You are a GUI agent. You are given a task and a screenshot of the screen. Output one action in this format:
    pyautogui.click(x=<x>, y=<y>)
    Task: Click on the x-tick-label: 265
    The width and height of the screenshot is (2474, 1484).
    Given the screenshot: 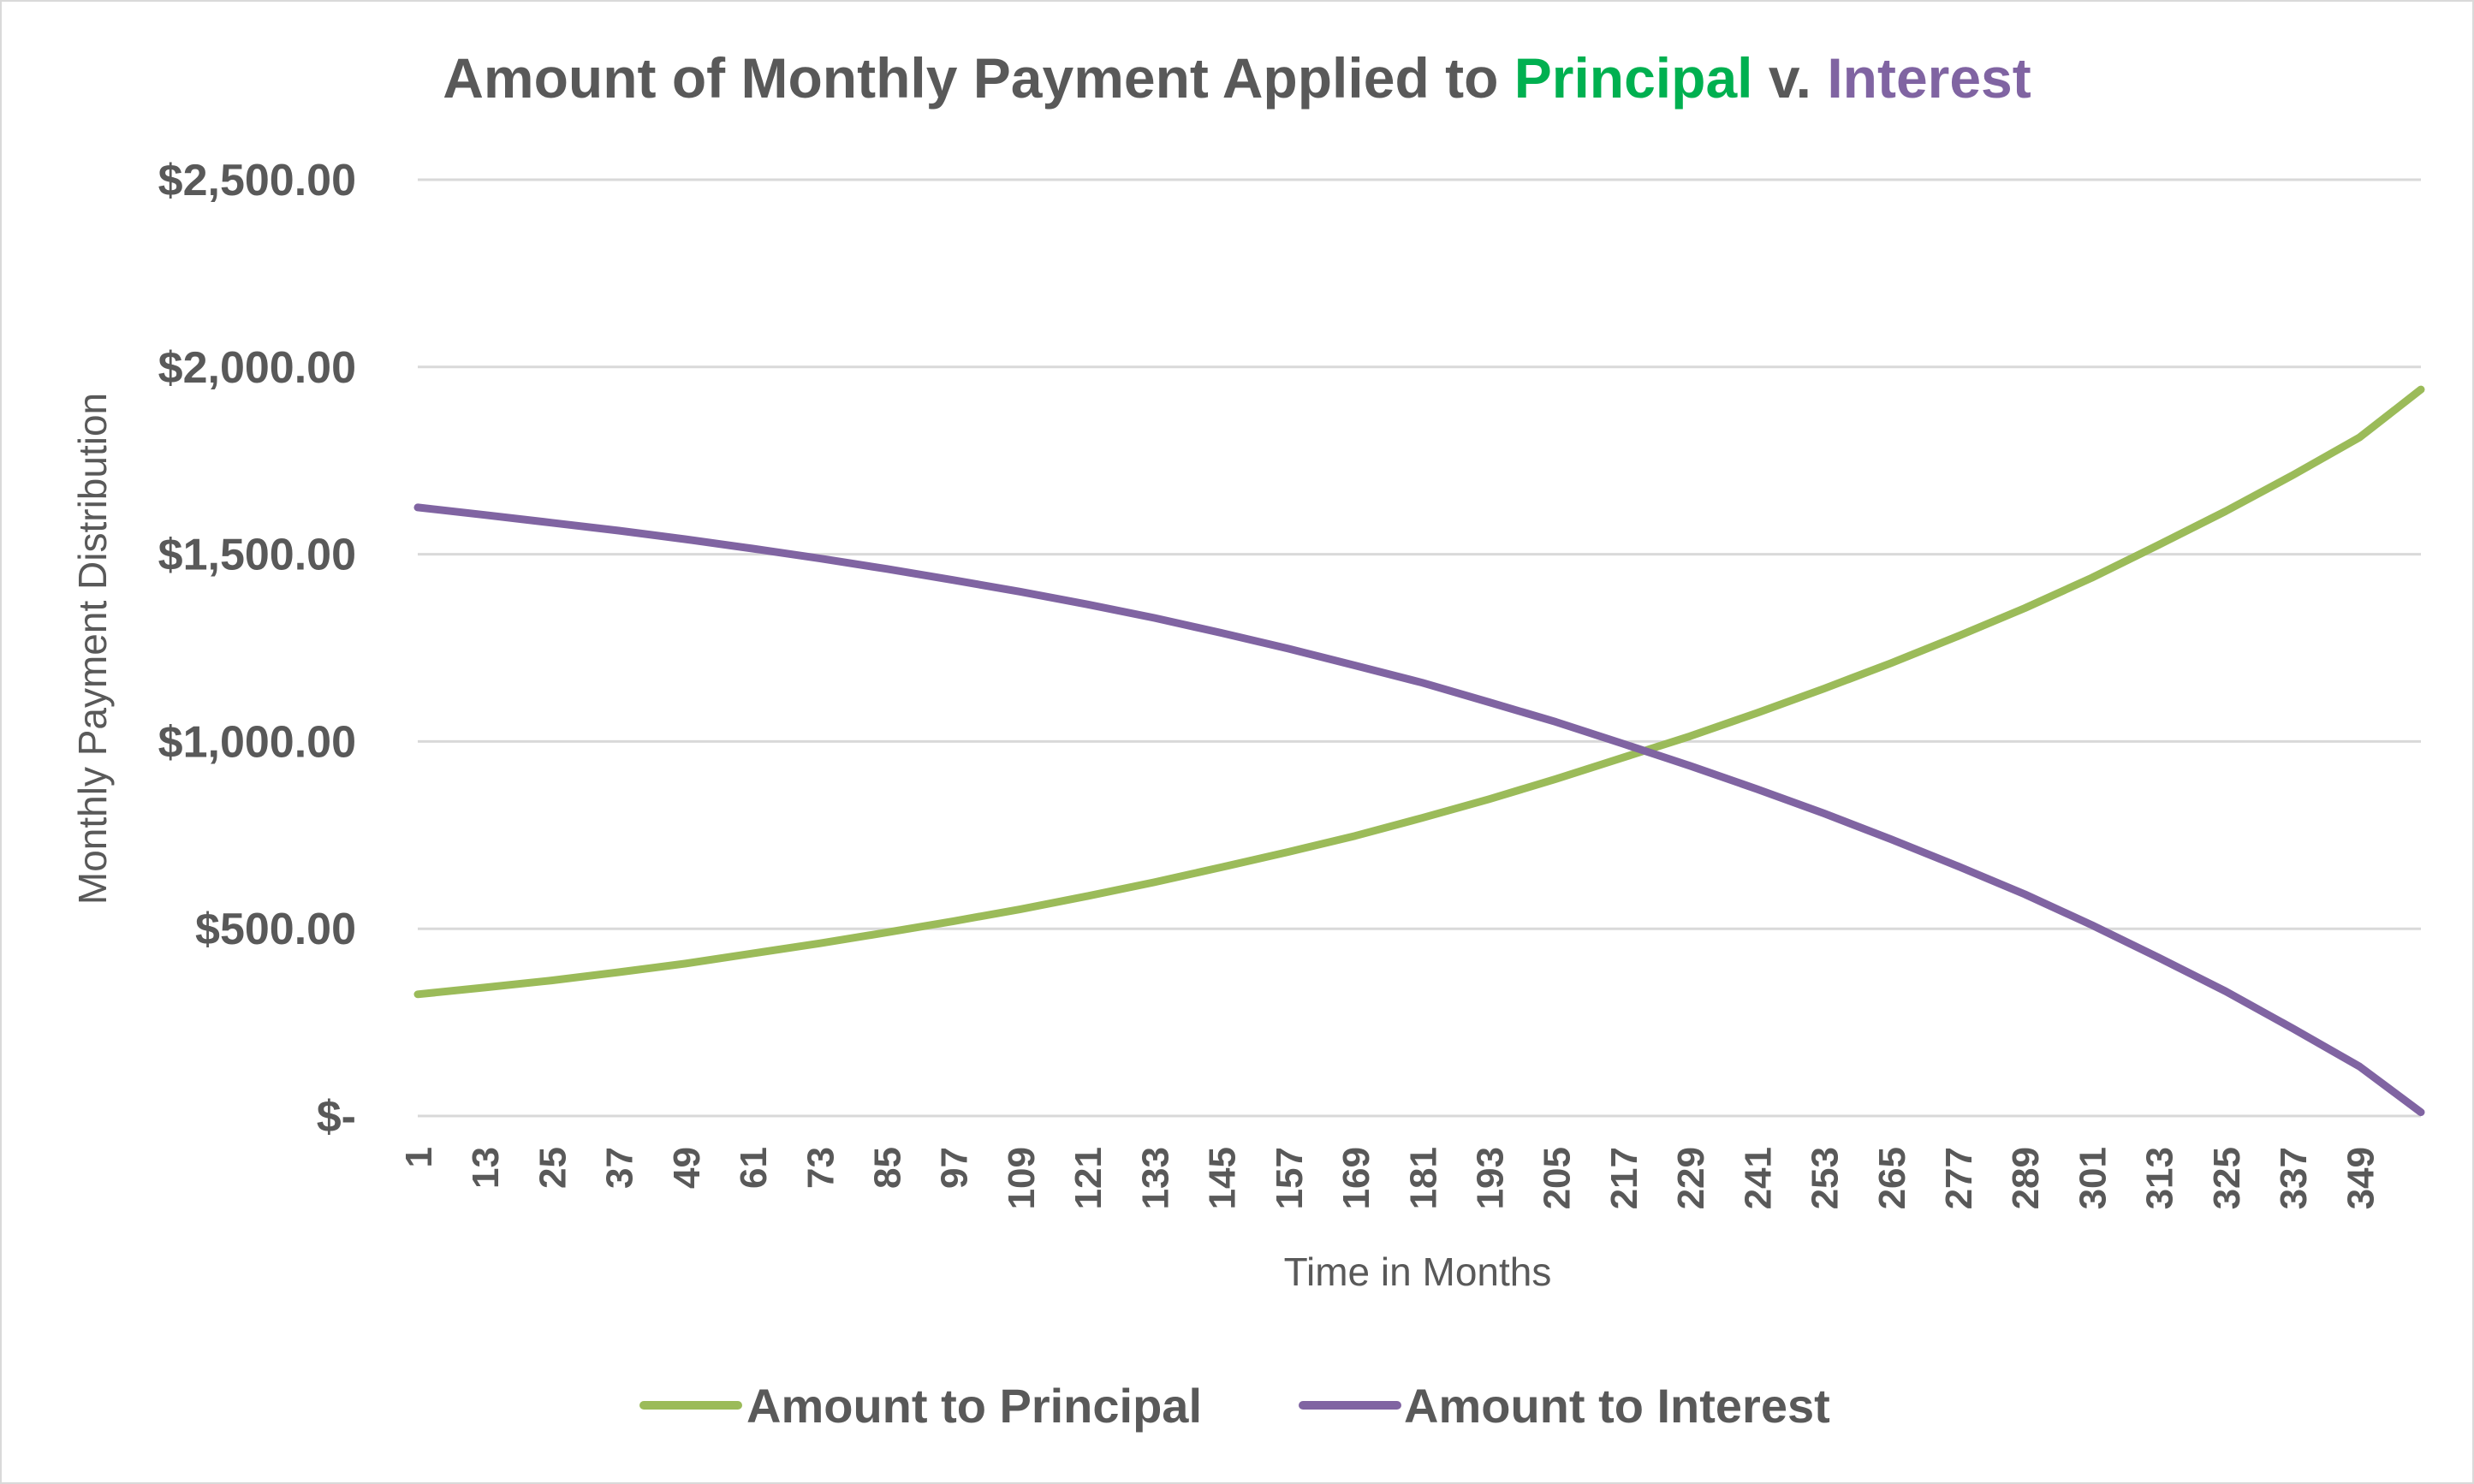 What is the action you would take?
    pyautogui.click(x=1892, y=1178)
    